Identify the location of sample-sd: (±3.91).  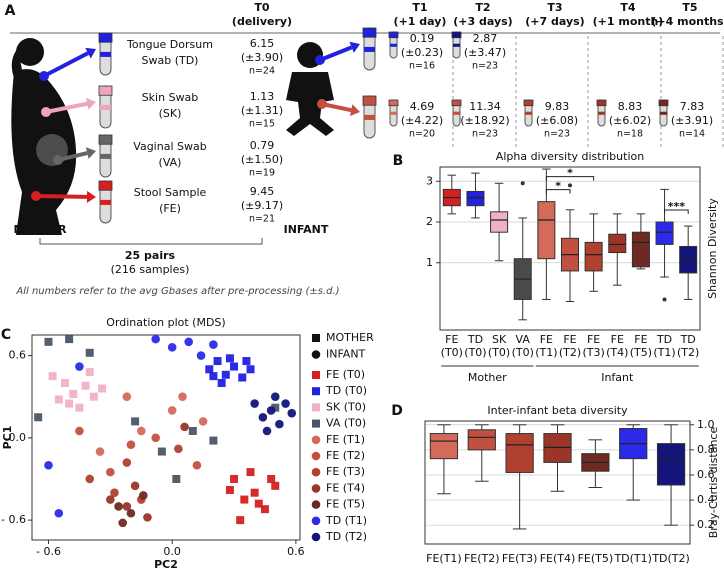
(692, 120).